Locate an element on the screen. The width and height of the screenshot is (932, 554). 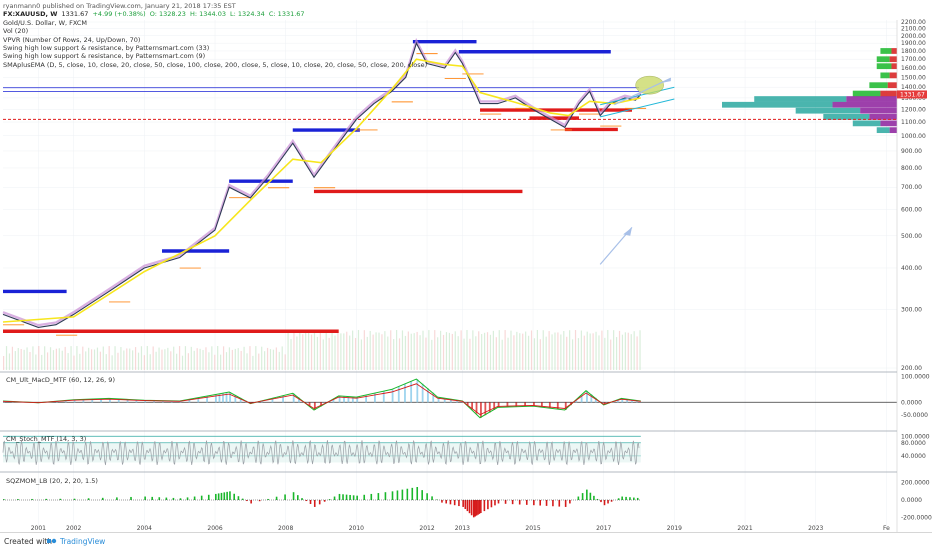
y-tick-label: 800.00 is located at coordinates (911, 168).